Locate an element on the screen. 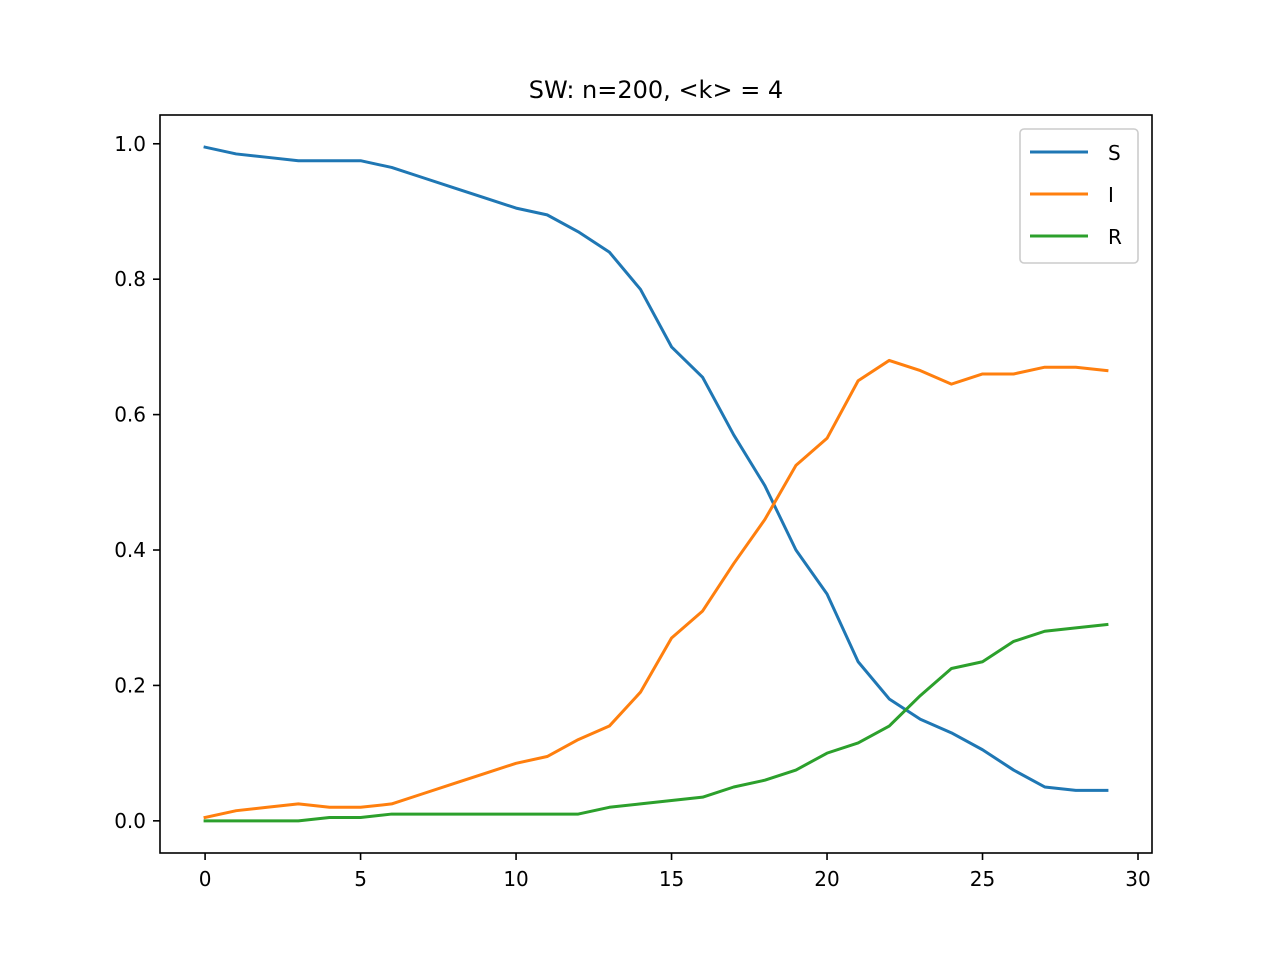  x-tick-label: 10 is located at coordinates (515, 879).